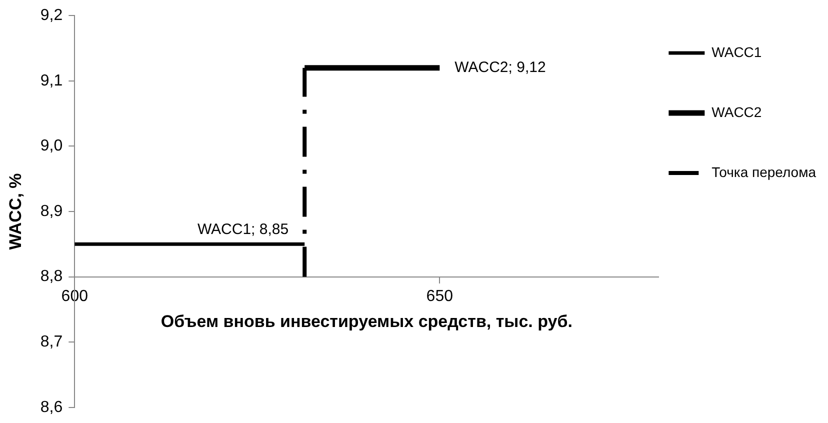  Describe the element at coordinates (51, 342) in the screenshot. I see `y-tick-label: 8,7` at that location.